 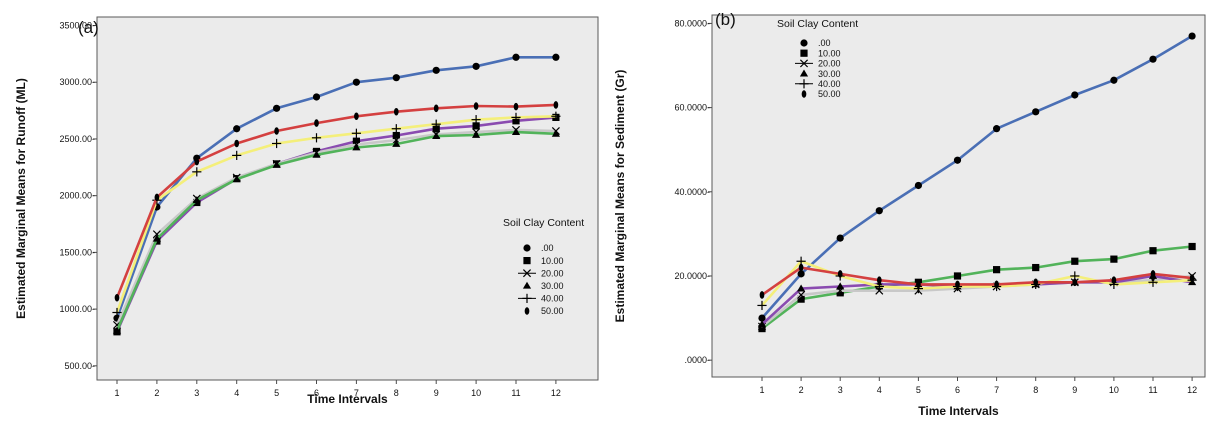 What do you see at coordinates (918, 390) in the screenshot?
I see `x-tick-label: 5` at bounding box center [918, 390].